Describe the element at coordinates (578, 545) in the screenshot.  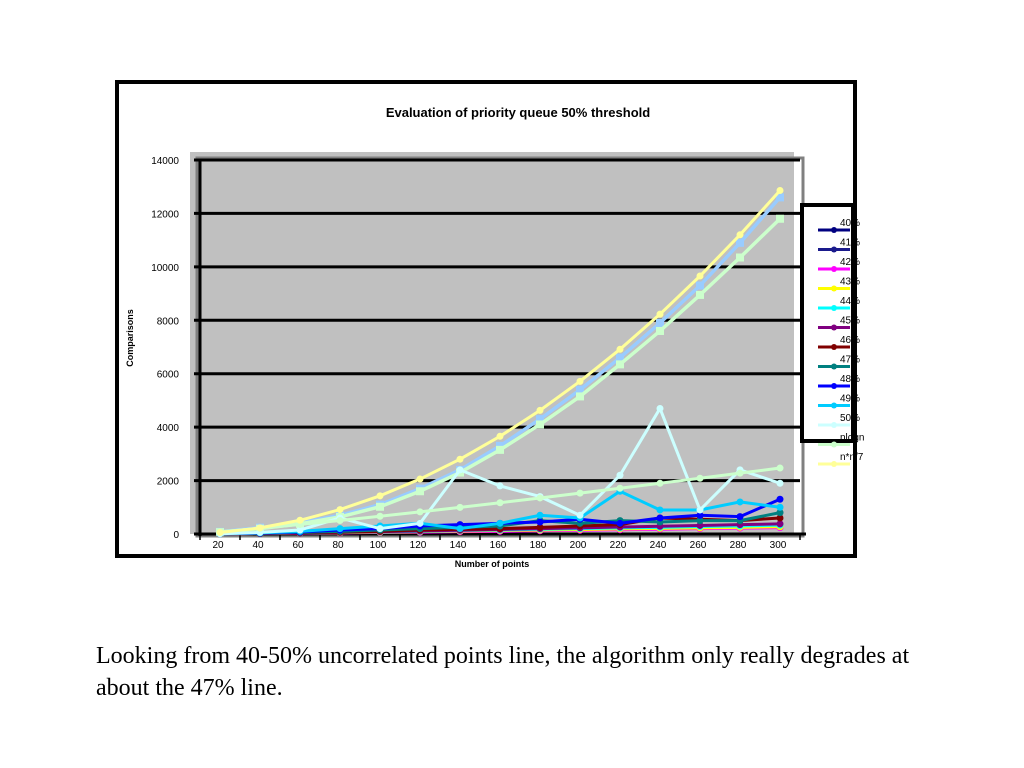
I see `x-tick-label: 200` at that location.